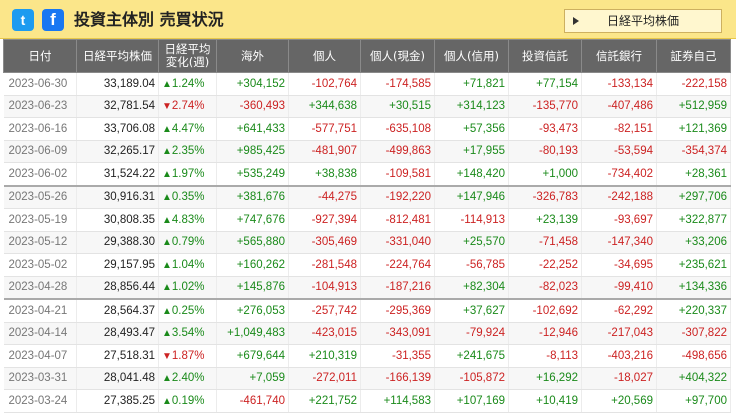 The image size is (736, 413). What do you see at coordinates (53, 20) in the screenshot?
I see `facebook-icon: f` at bounding box center [53, 20].